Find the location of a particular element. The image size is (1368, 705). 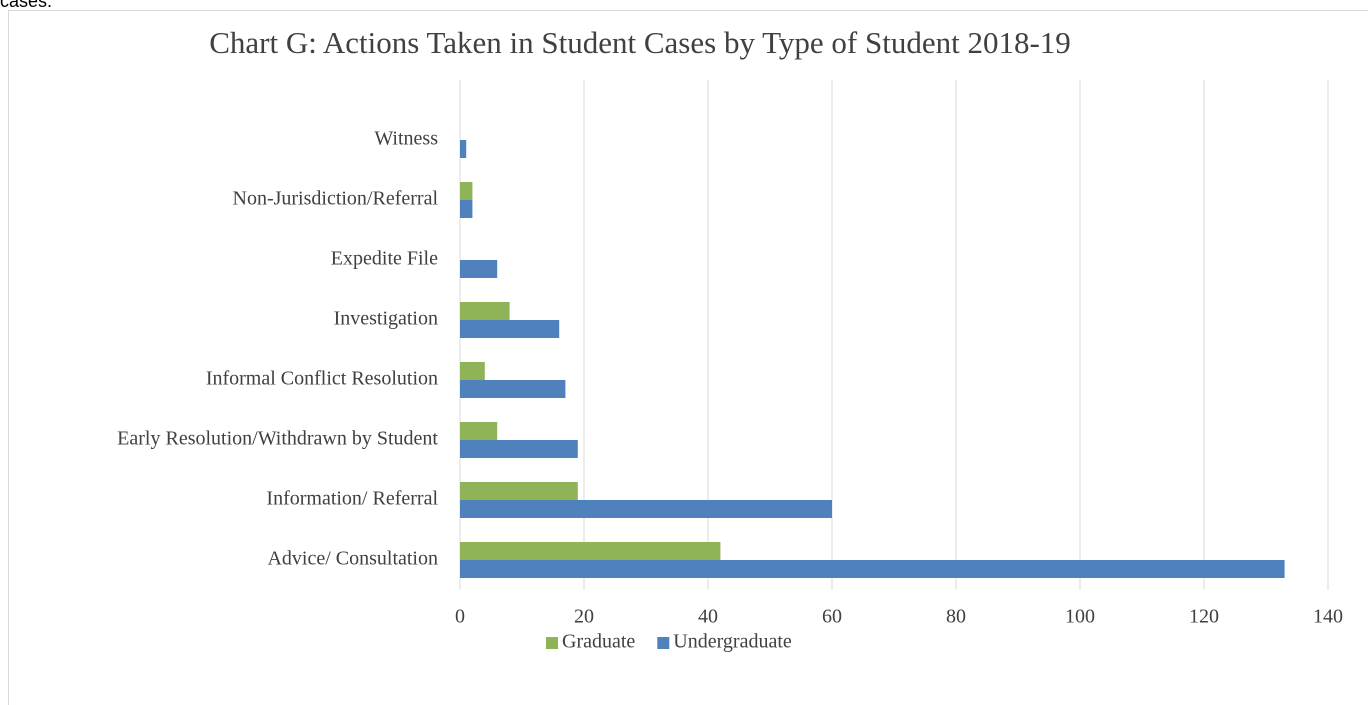

page-text: cases. is located at coordinates (26, 5).